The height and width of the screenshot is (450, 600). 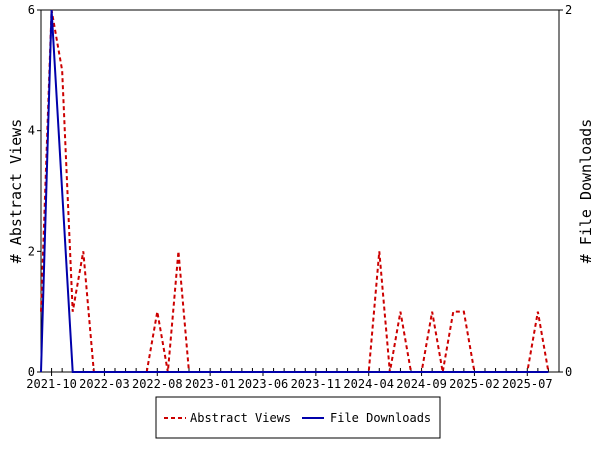 I want to click on x-tick-label: 2022-03, so click(x=104, y=384).